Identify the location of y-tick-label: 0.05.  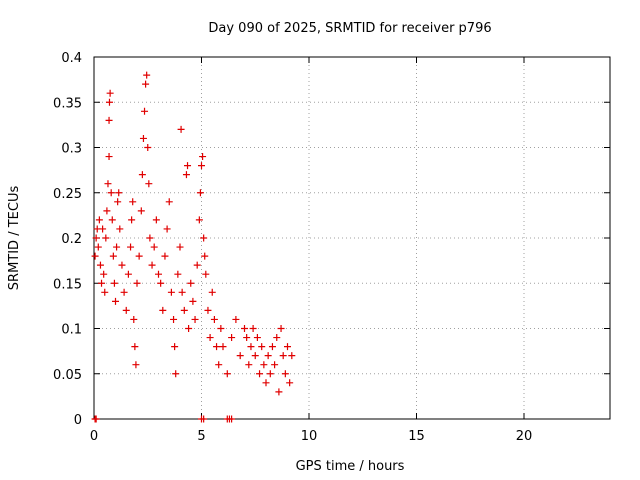
(67, 375).